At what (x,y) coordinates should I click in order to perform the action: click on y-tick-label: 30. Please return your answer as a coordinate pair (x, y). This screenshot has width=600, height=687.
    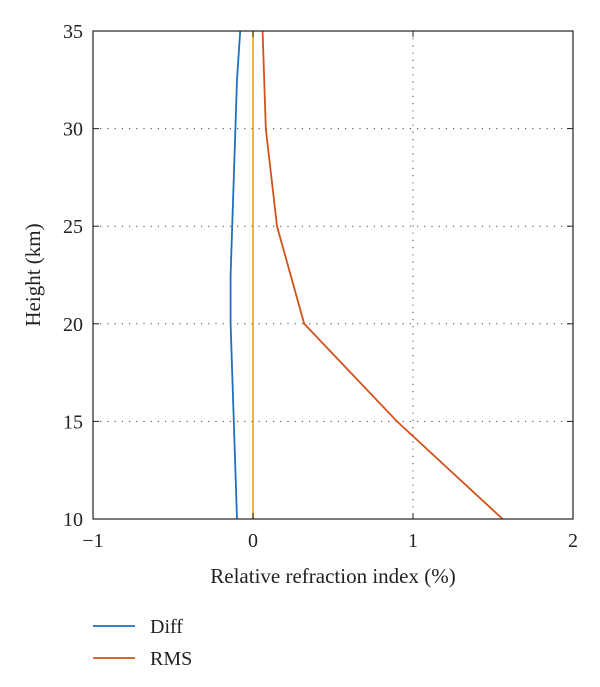
    Looking at the image, I should click on (73, 130).